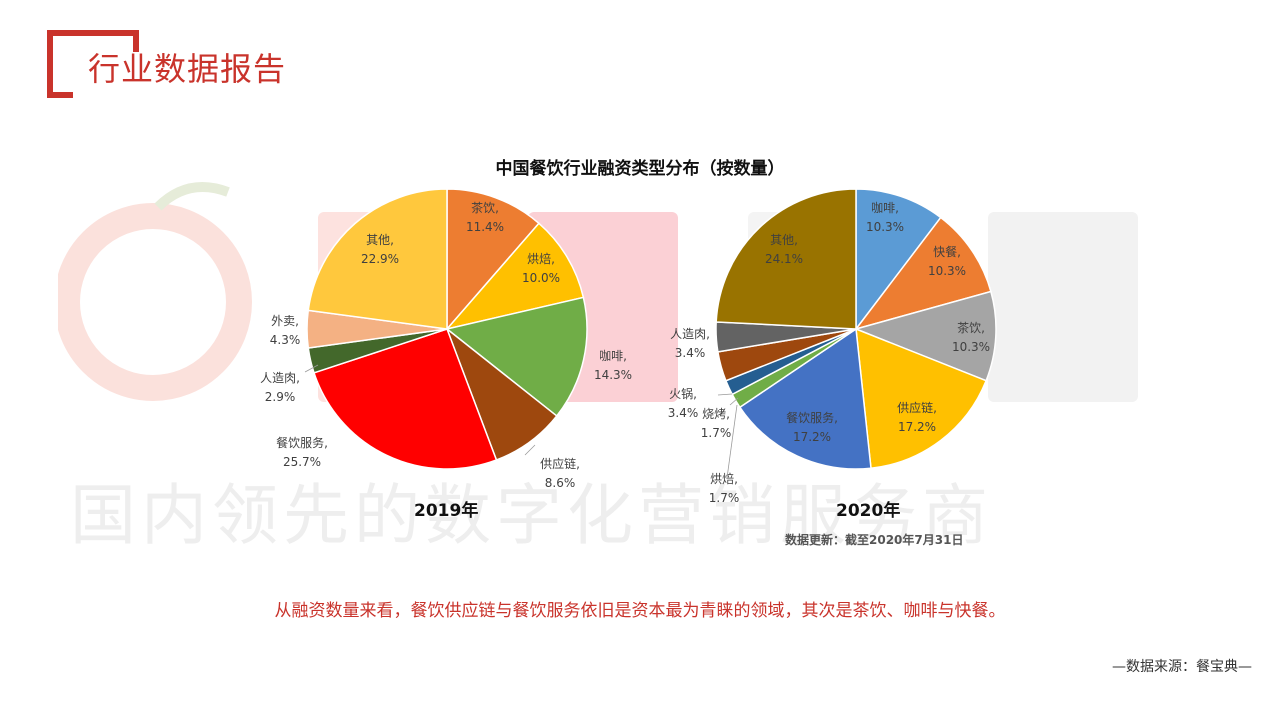  Describe the element at coordinates (280, 387) in the screenshot. I see `pie-2019-data-label: 人造肉, 2.9%` at that location.